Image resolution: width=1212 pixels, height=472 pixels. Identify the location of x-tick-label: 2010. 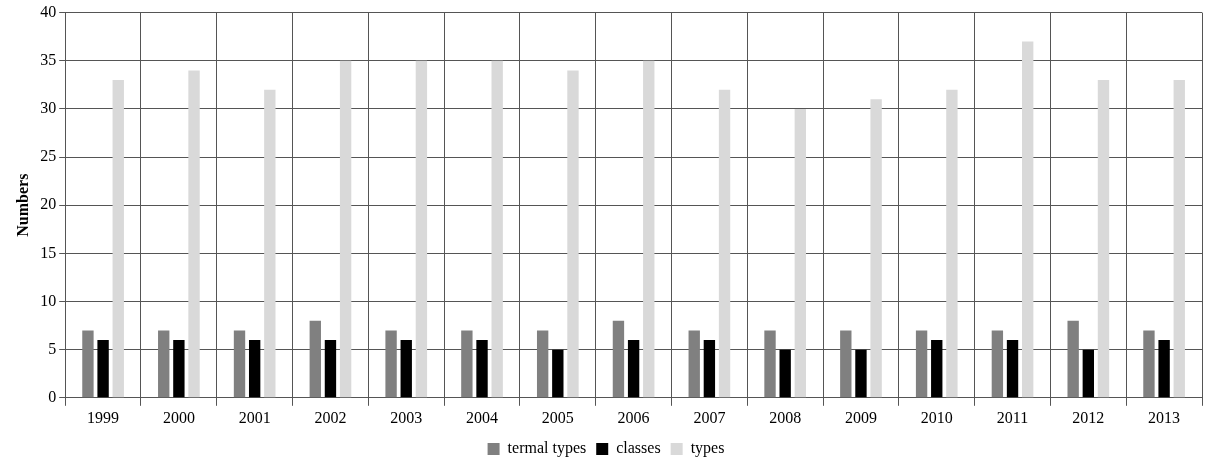
(936, 417).